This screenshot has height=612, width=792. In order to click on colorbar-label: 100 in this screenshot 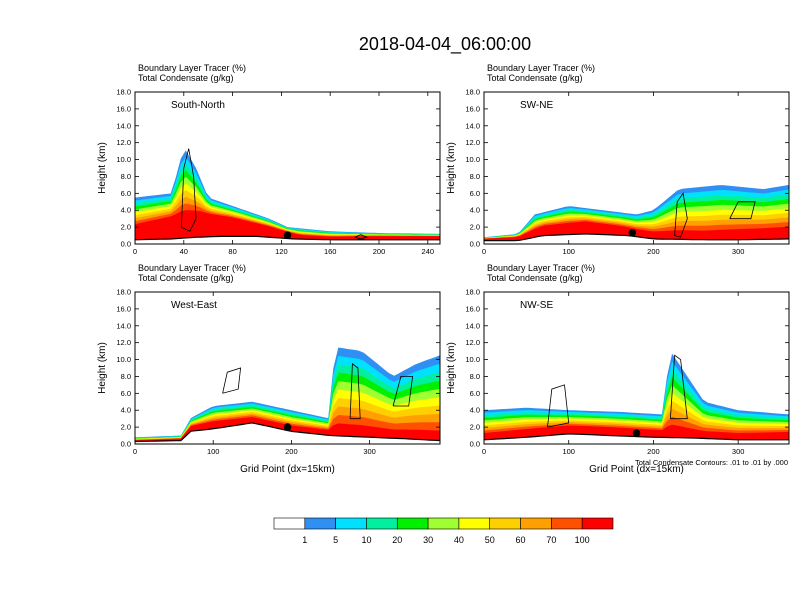, I will do `click(582, 540)`.